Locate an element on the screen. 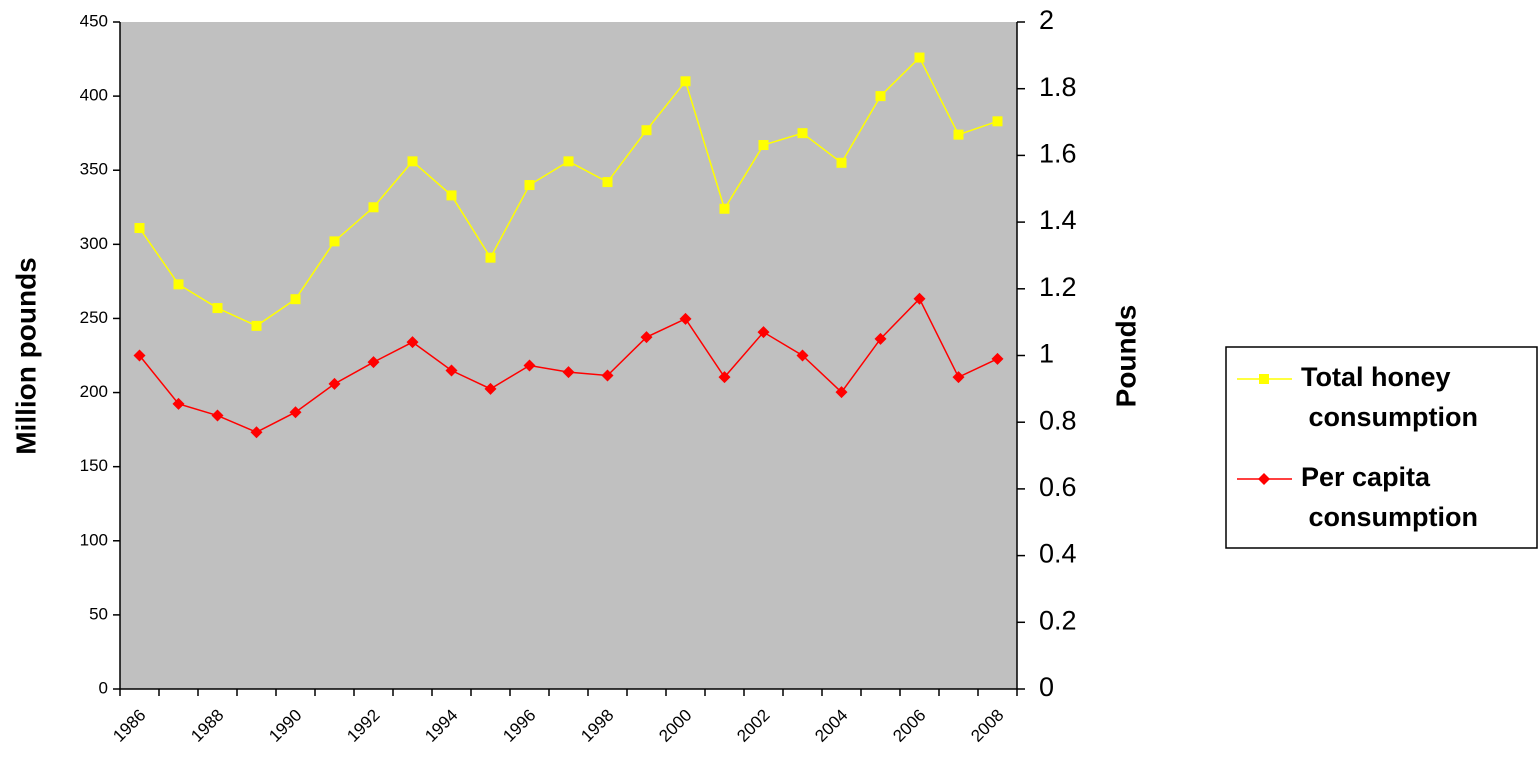 This screenshot has width=1540, height=768. y-tick-label: 200 is located at coordinates (94, 391).